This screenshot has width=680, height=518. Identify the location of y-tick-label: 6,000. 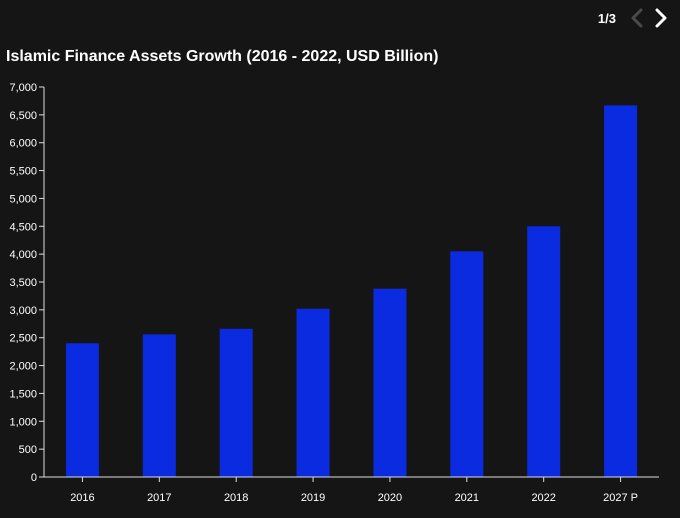
(23, 144).